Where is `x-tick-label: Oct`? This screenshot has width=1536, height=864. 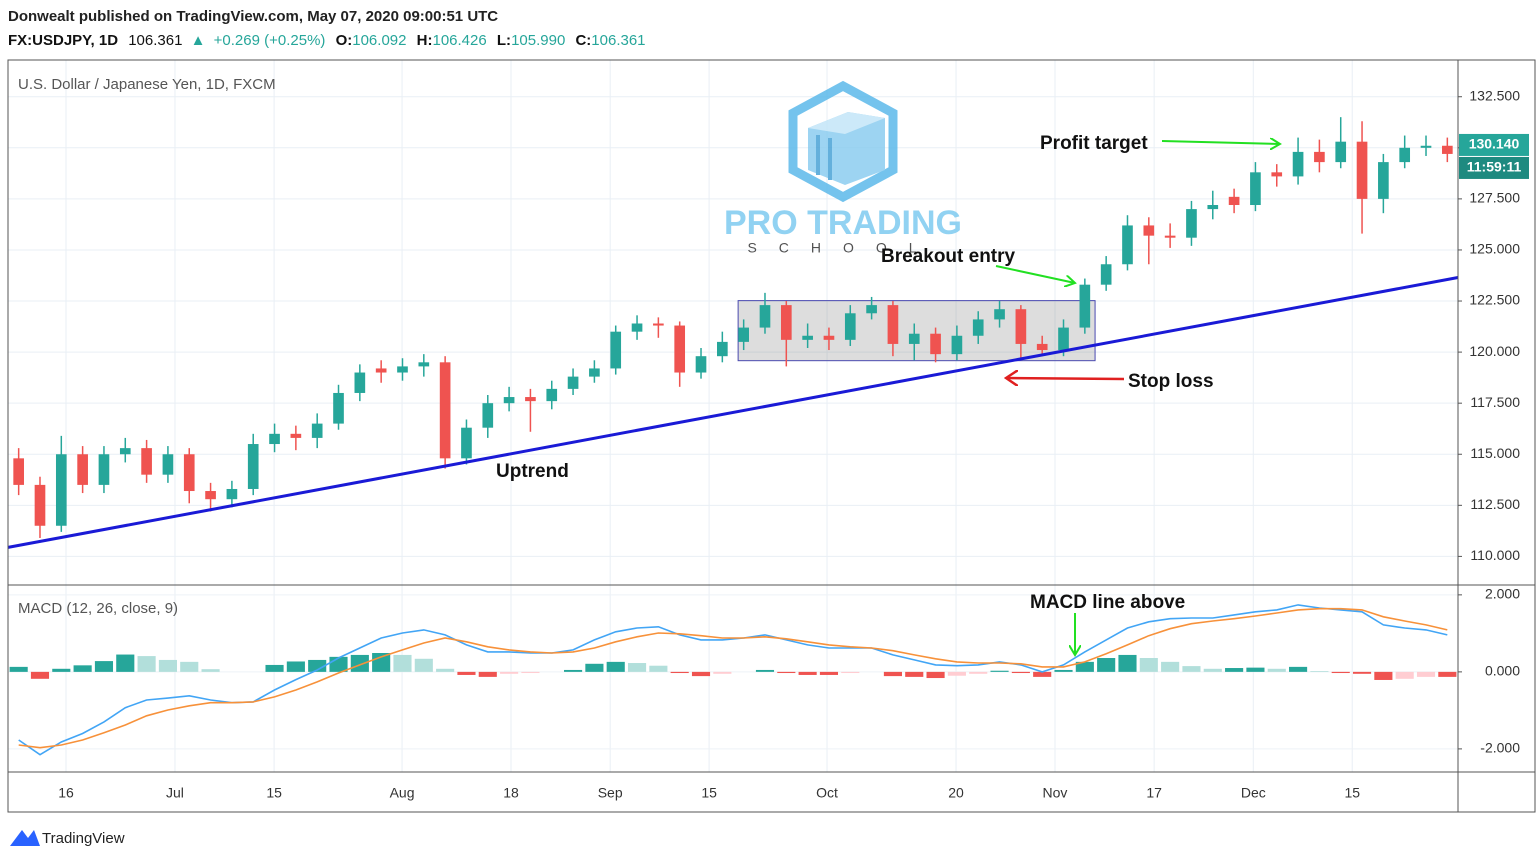 x-tick-label: Oct is located at coordinates (827, 793).